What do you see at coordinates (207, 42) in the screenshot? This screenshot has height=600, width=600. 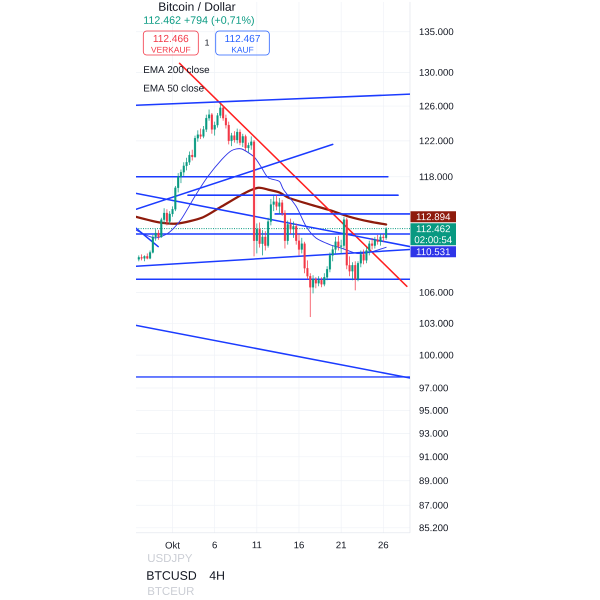 I see `annotation: 1` at bounding box center [207, 42].